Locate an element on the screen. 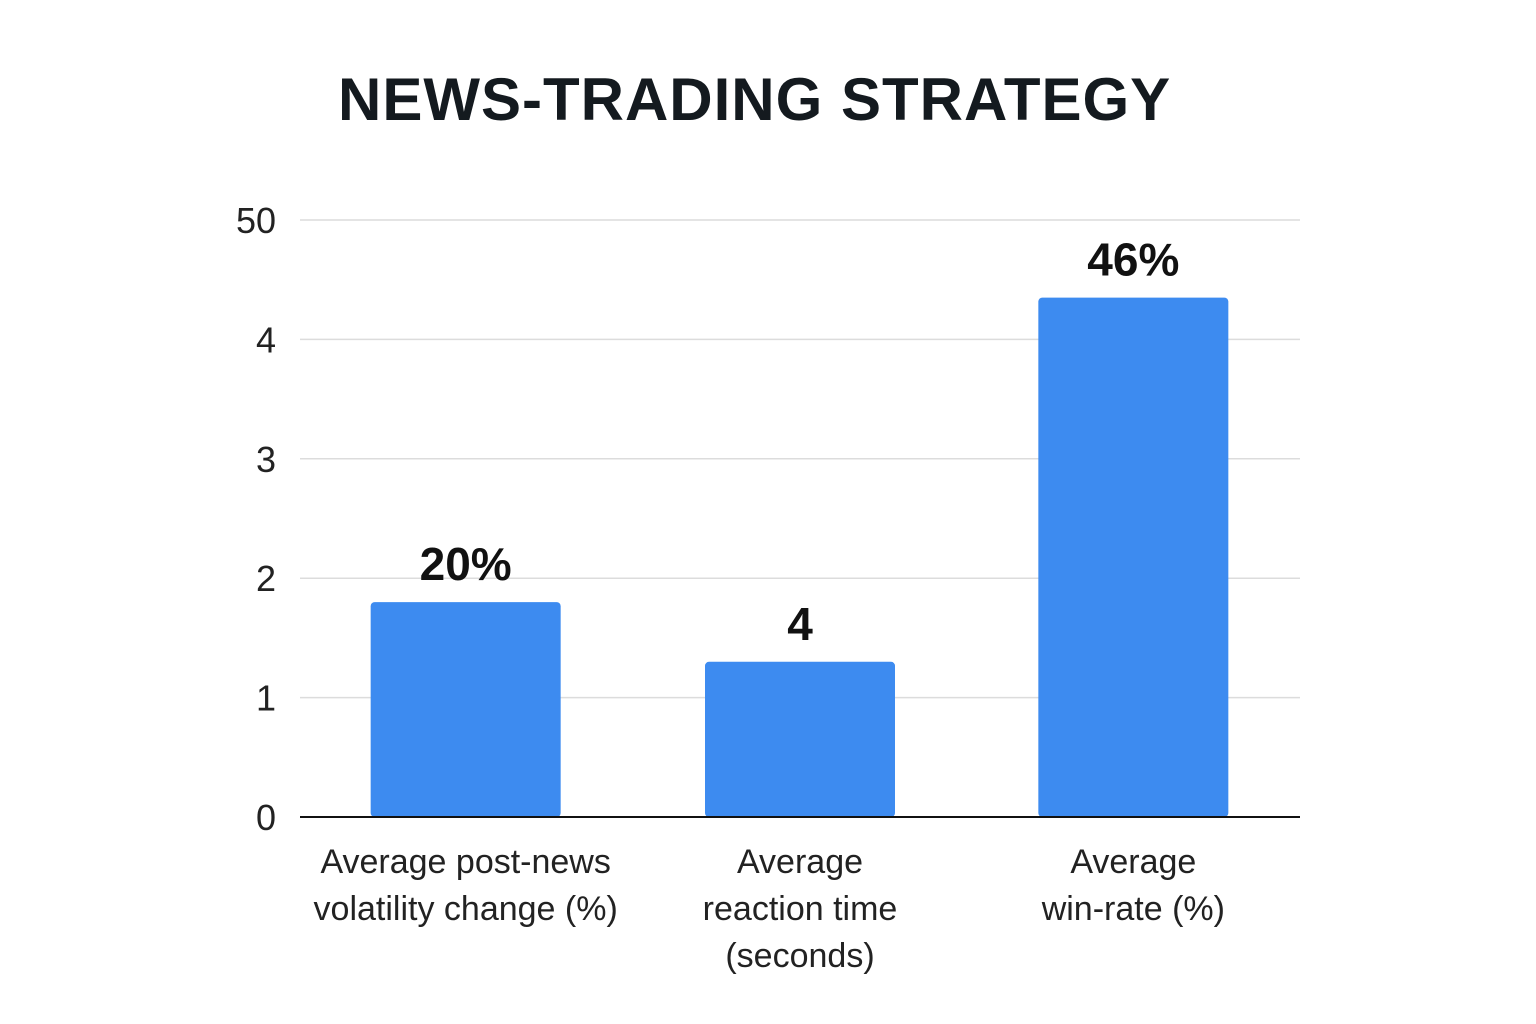 Image resolution: width=1536 pixels, height=1024 pixels. category-label: Average win-rate (%) is located at coordinates (1133, 885).